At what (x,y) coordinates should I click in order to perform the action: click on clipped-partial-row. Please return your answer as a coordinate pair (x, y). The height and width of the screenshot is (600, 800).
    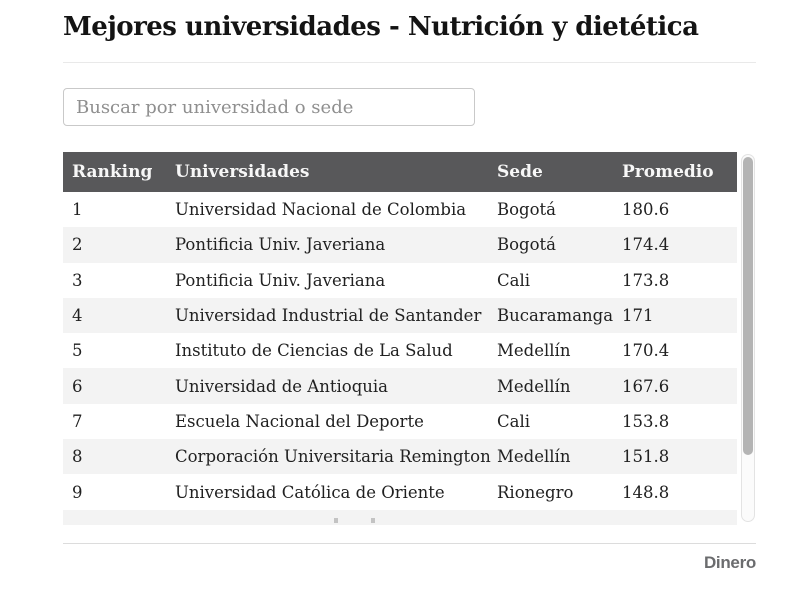
    Looking at the image, I should click on (400, 517).